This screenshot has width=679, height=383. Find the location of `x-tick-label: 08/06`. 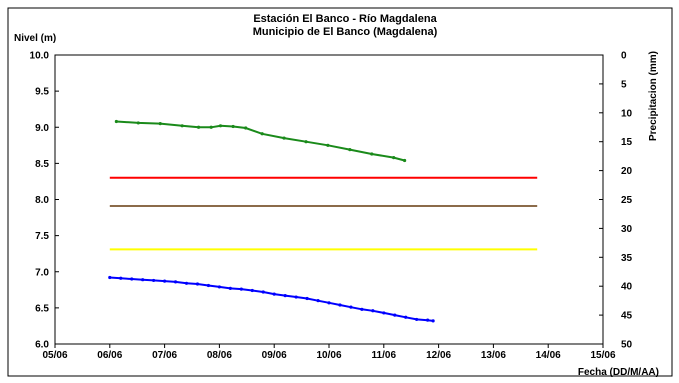

x-tick-label: 08/06 is located at coordinates (219, 355).